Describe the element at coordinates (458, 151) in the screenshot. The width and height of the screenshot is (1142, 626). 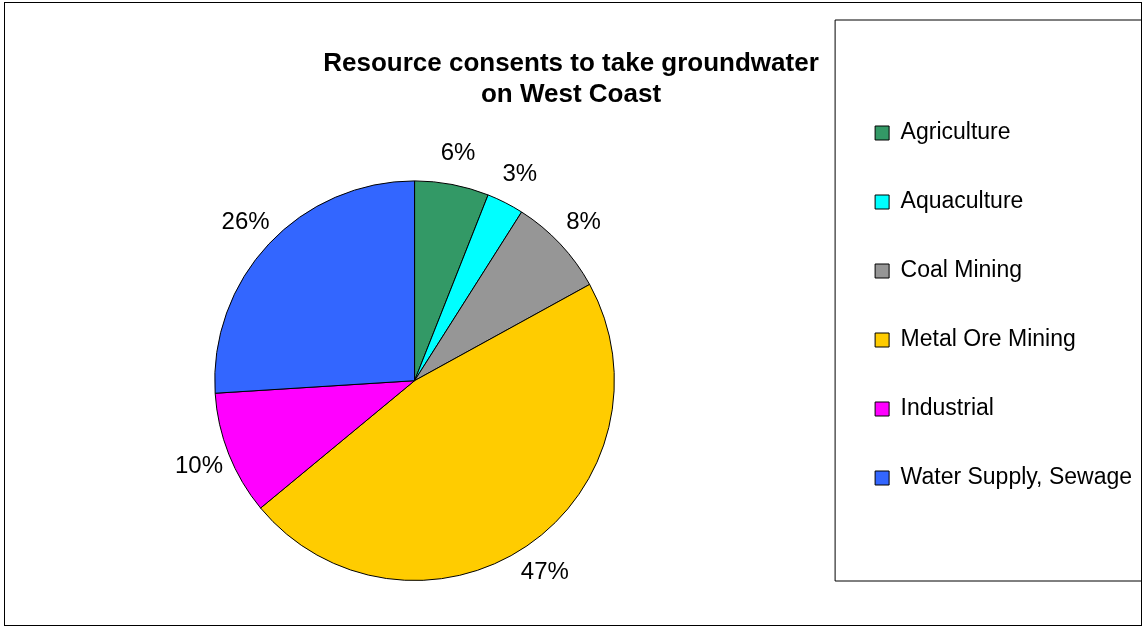
I see `data-label: 6%` at that location.